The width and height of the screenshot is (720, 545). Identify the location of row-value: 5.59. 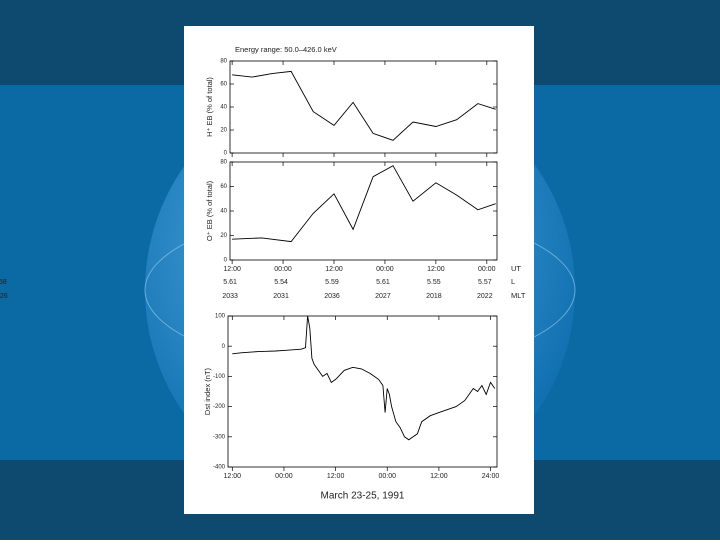
(332, 282).